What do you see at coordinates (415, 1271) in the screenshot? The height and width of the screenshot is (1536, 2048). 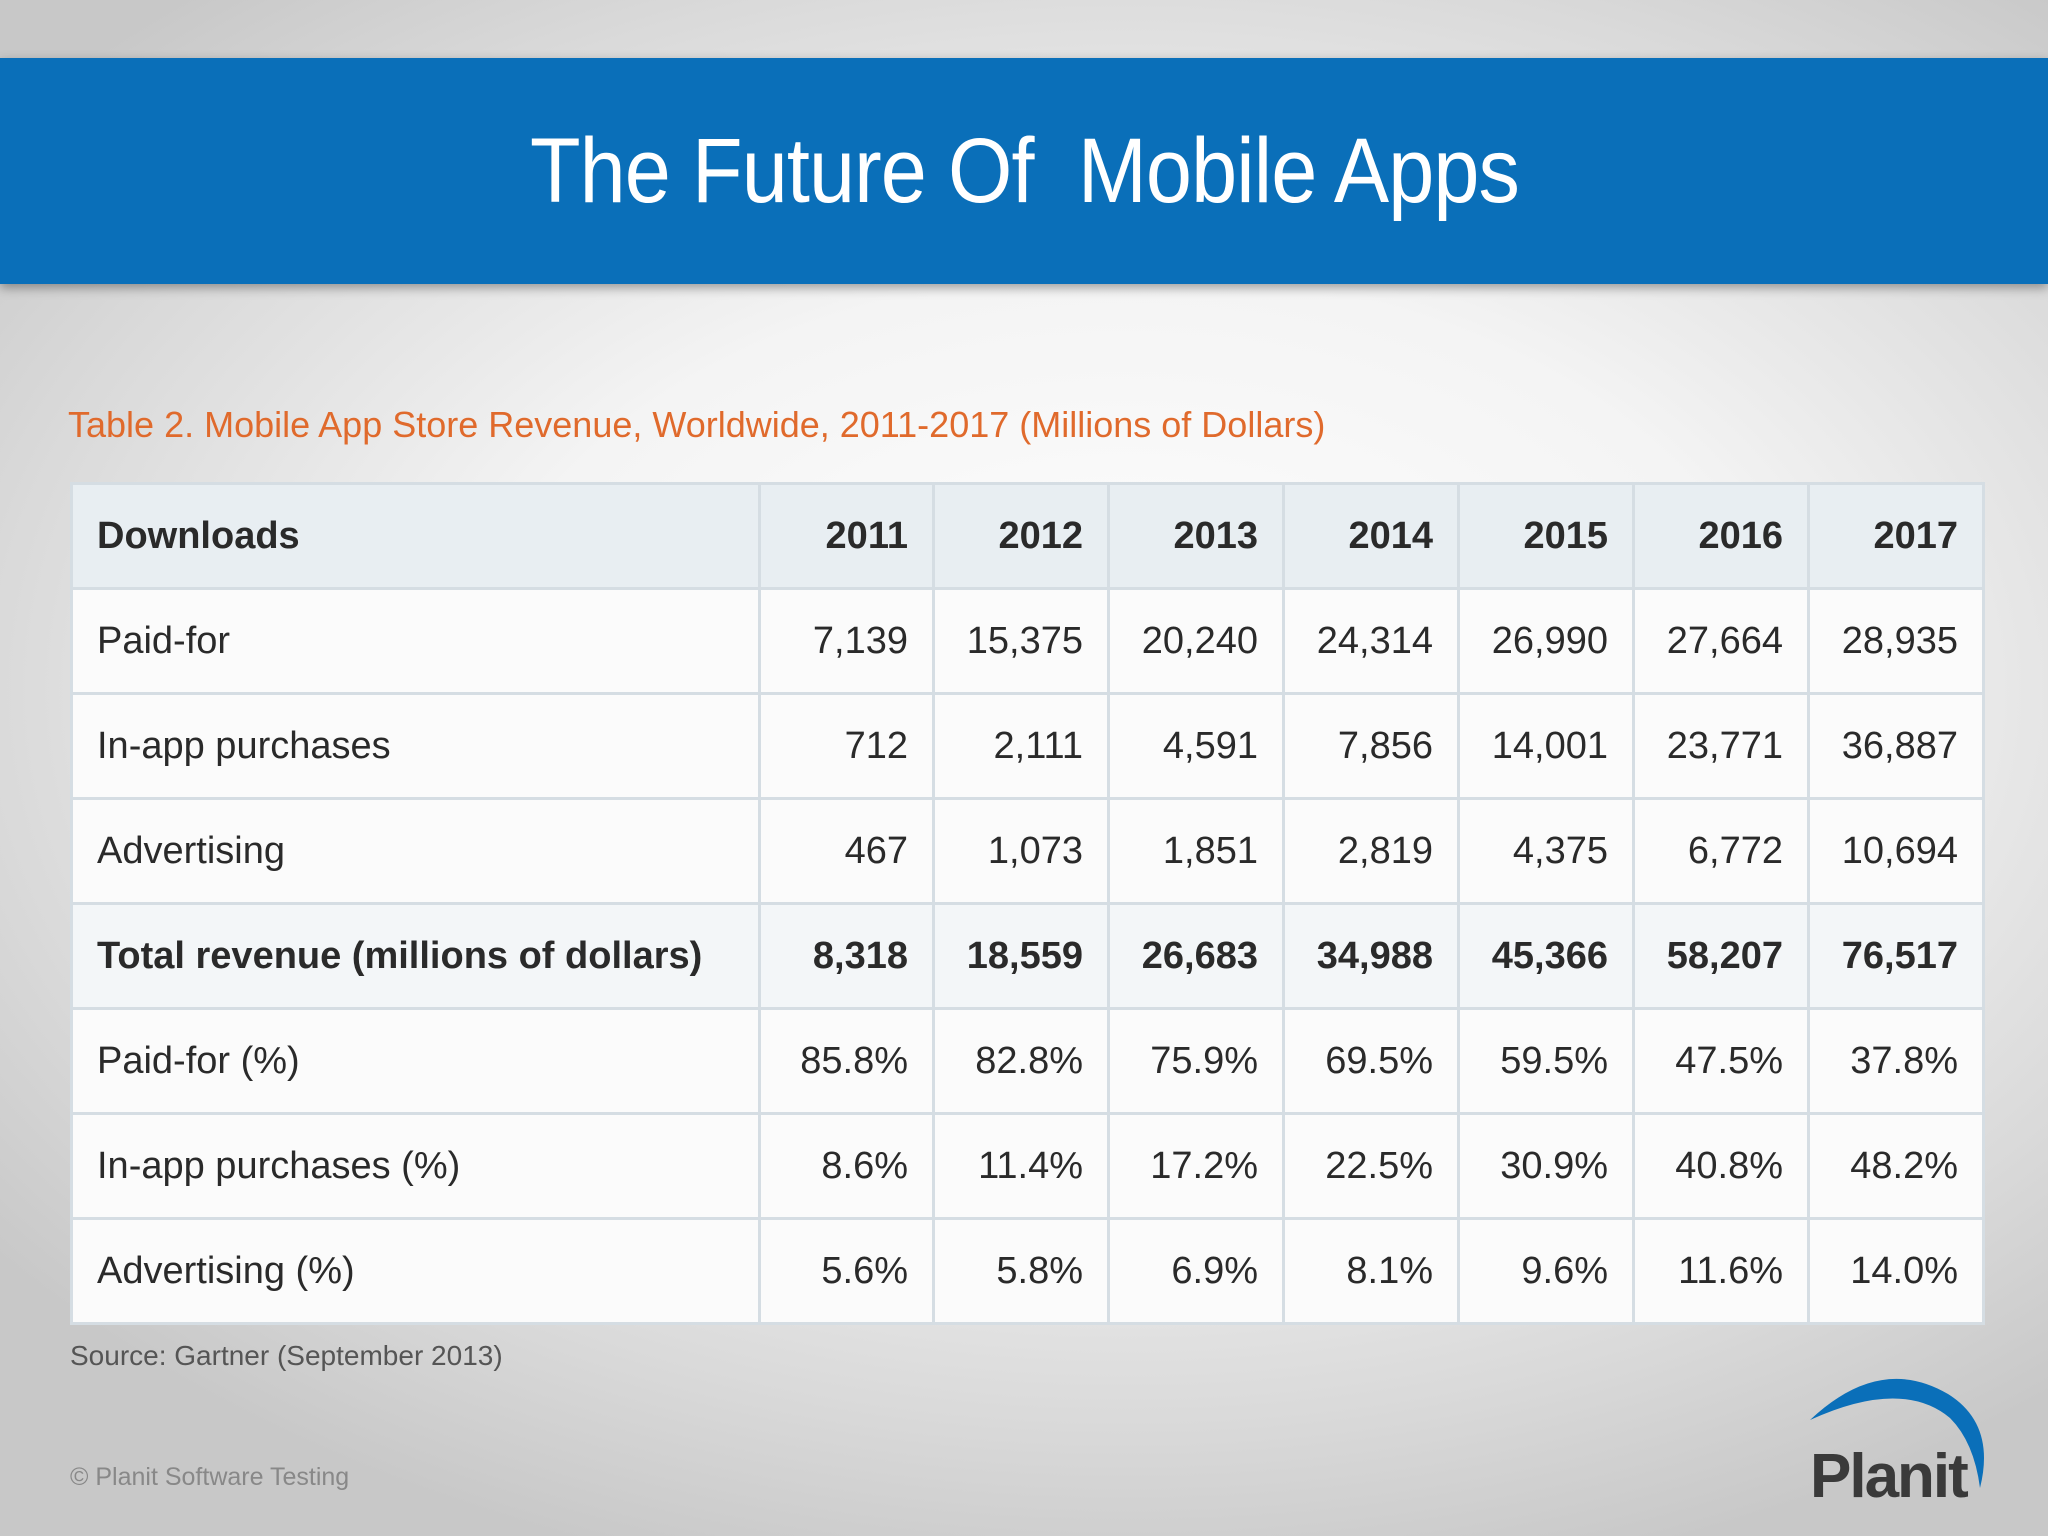 I see `row-label: Advertising (%)` at bounding box center [415, 1271].